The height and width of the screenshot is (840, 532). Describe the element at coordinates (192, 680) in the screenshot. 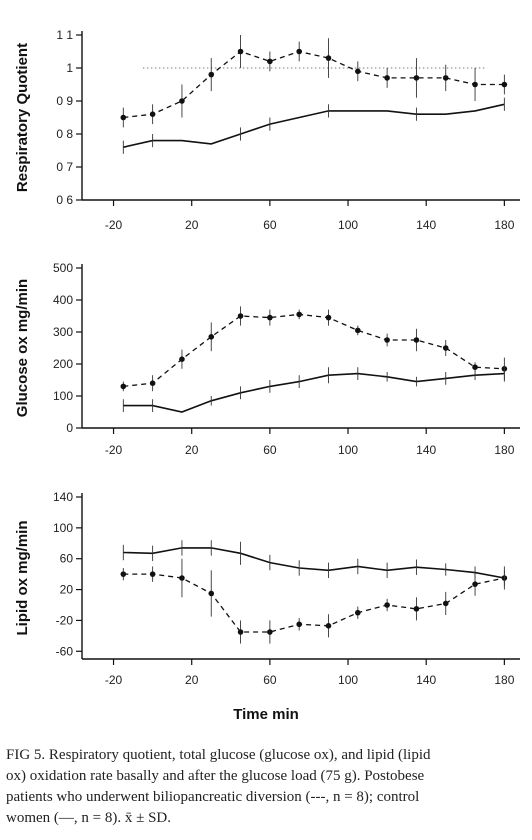

I see `panel-3-x-tick-label: 20` at that location.